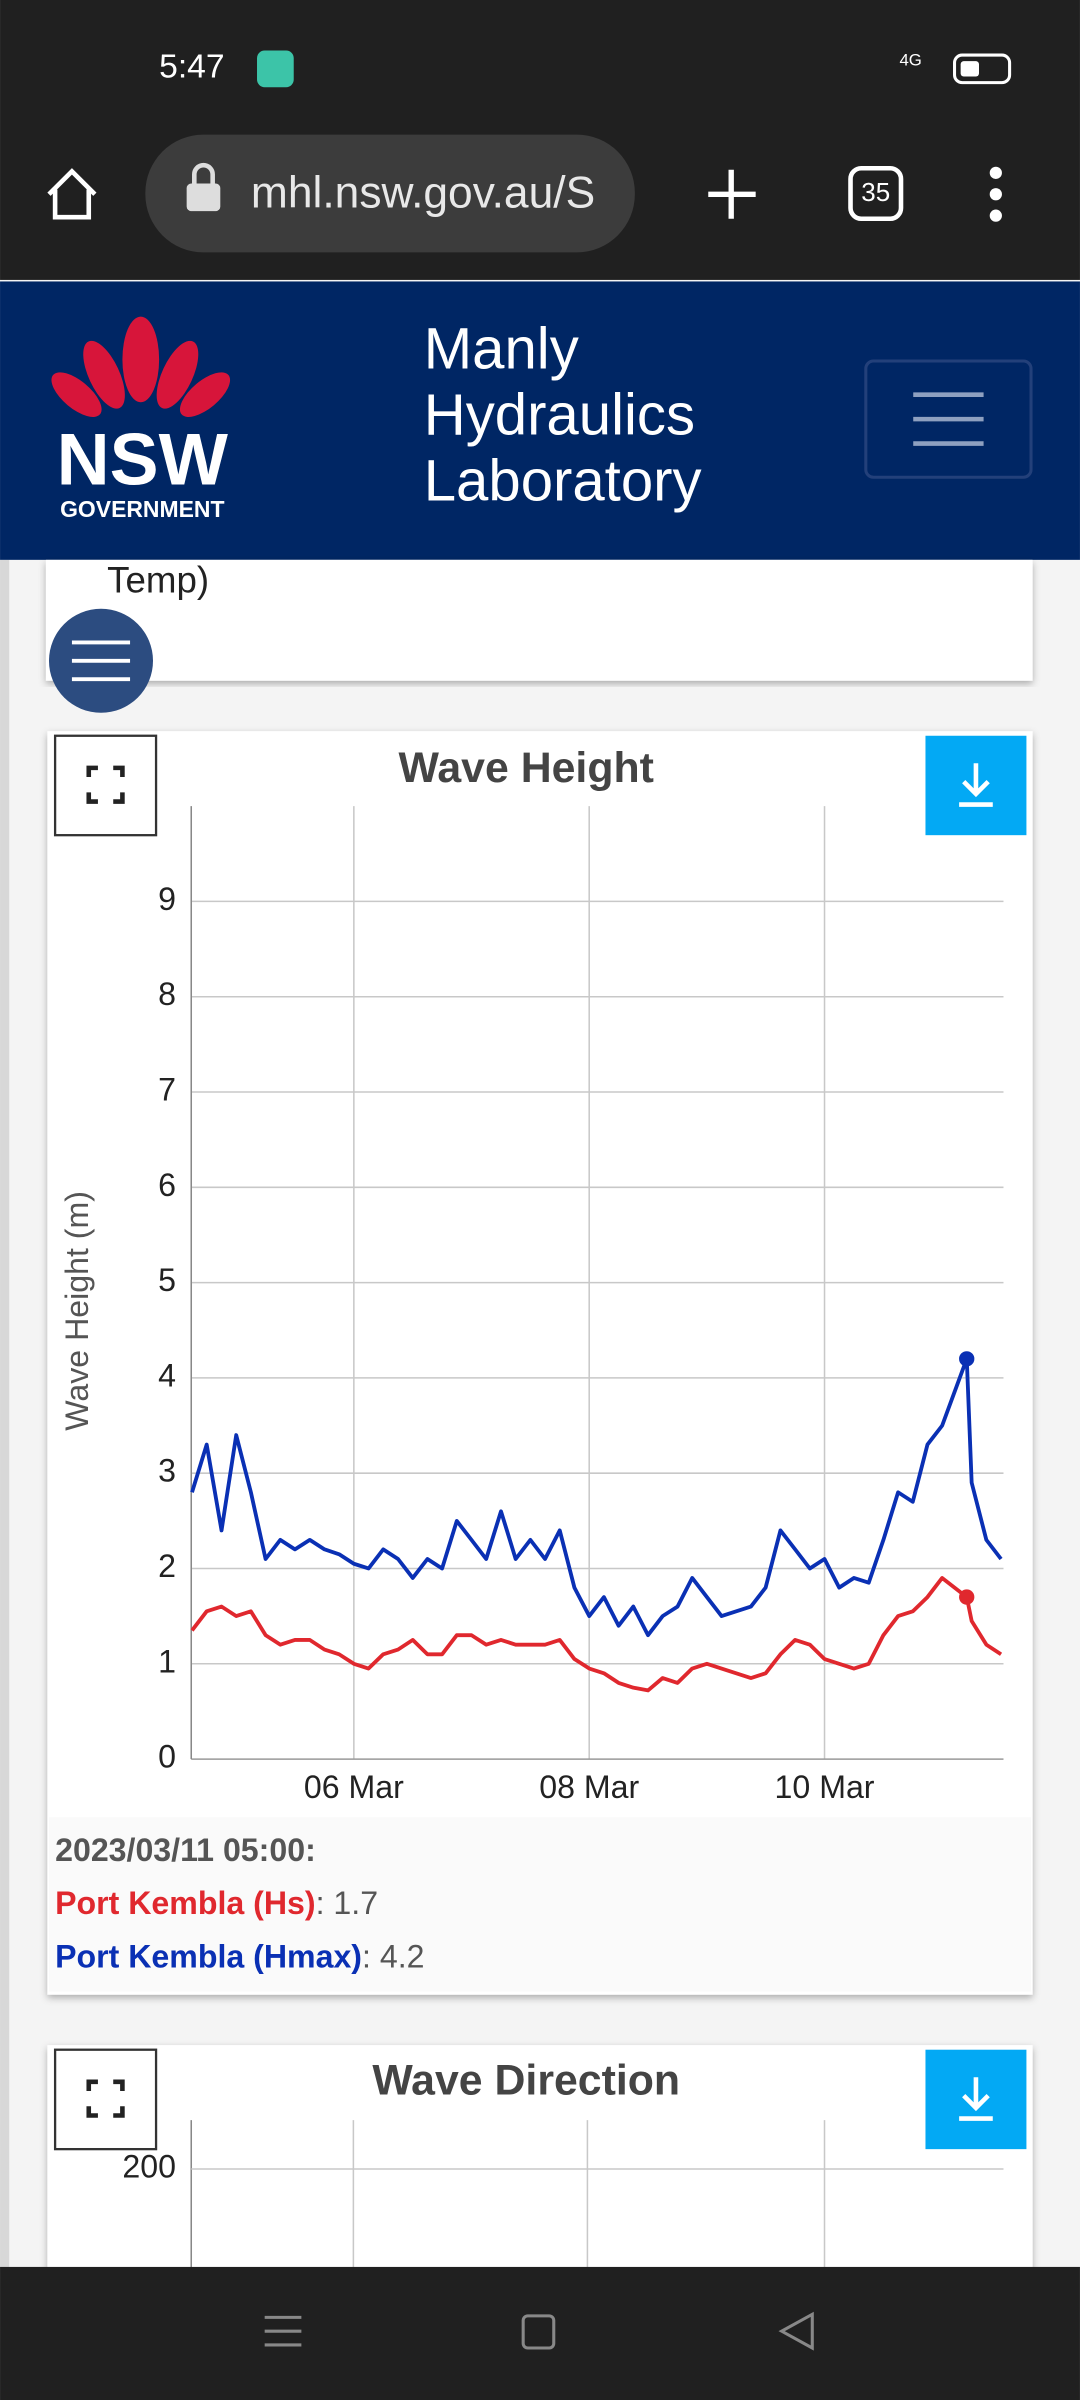 This screenshot has height=2400, width=1080. Describe the element at coordinates (167, 1661) in the screenshot. I see `y-tick-label: 1` at that location.